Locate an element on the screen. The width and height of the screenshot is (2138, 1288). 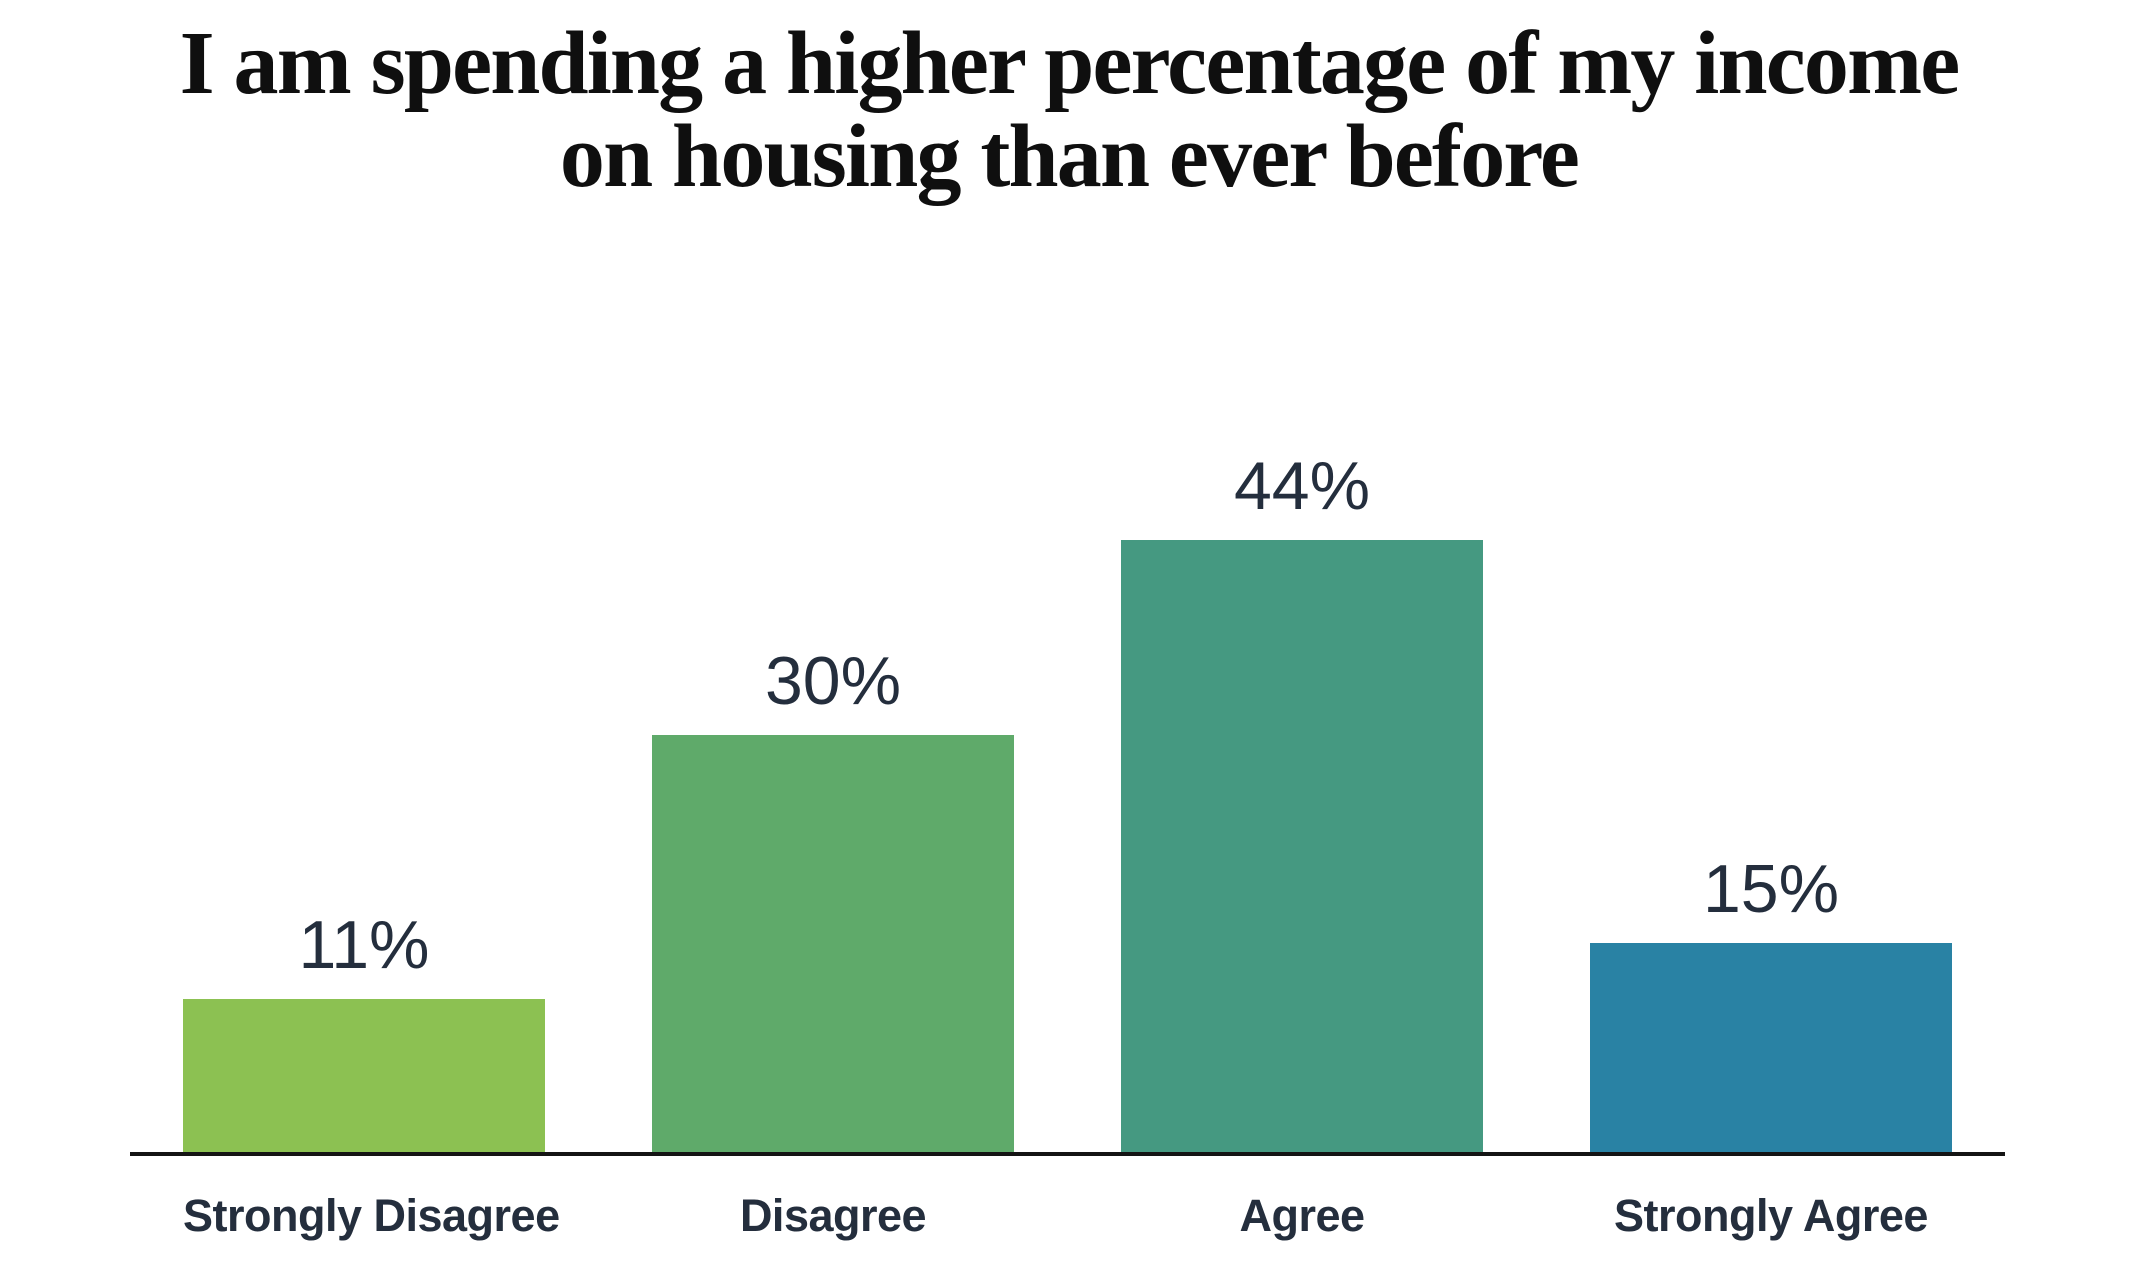
bar-strongly-disagree is located at coordinates (364, 1075).